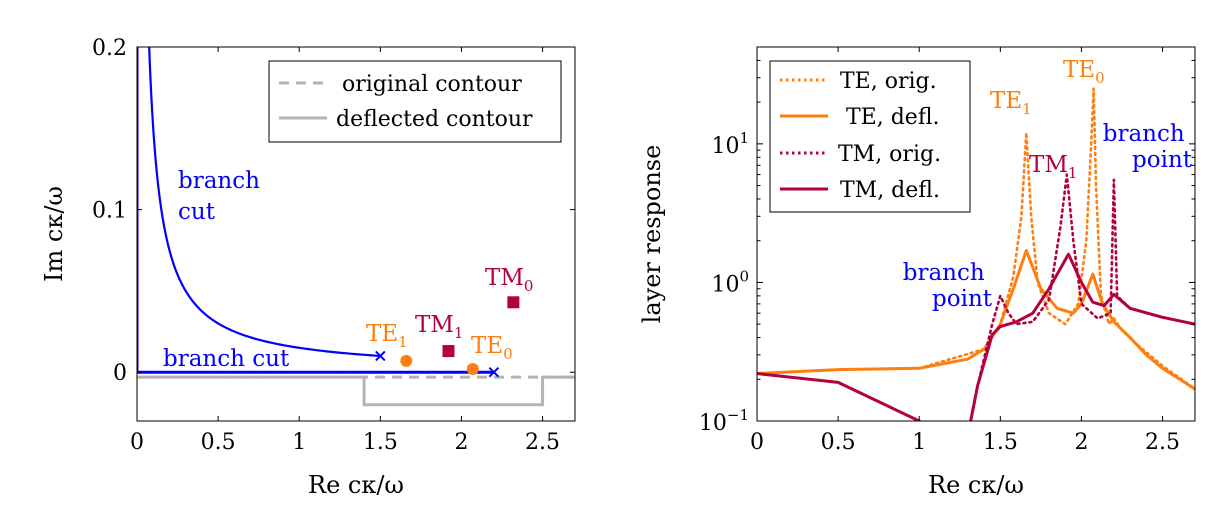  I want to click on right-y-axis-label: layer response, so click(652, 234).